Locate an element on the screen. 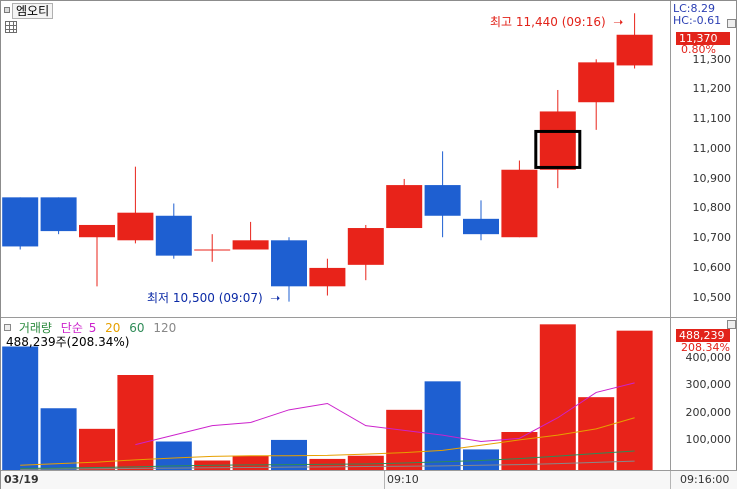 This screenshot has height=489, width=737. time-label: 09:10 is located at coordinates (403, 479).